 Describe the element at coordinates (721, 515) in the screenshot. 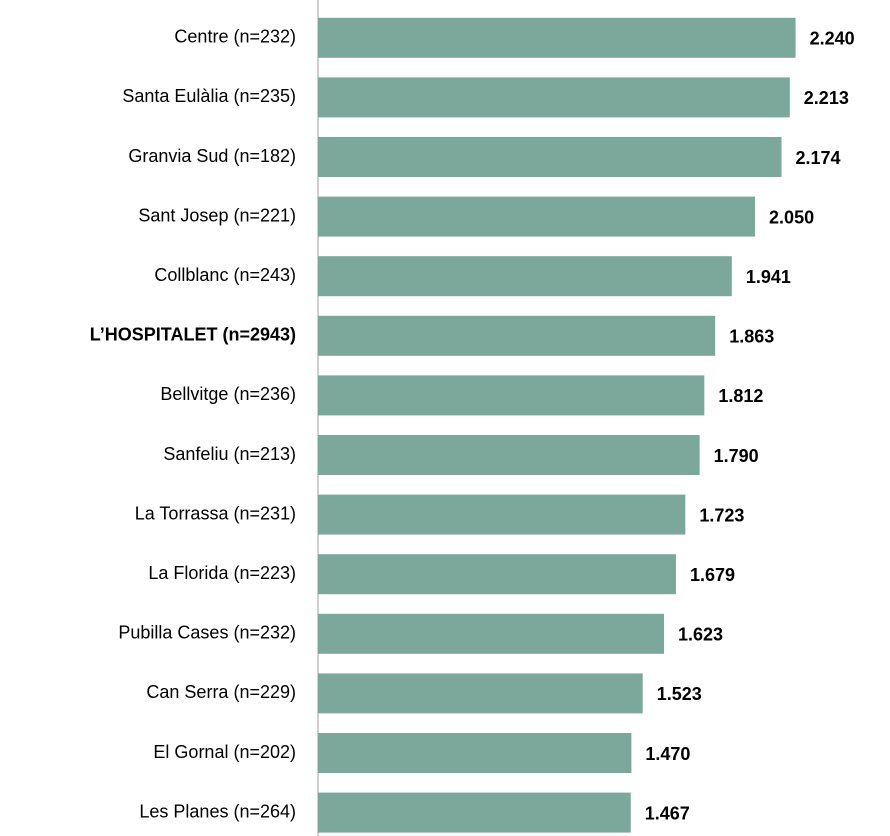

I see `value-label: 1.723` at that location.